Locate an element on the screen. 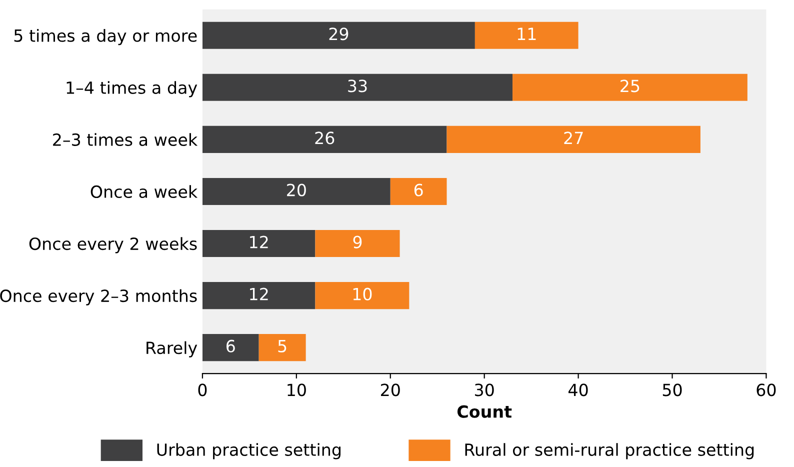 This screenshot has width=794, height=467. y-tick-label: Once every 2 weeks is located at coordinates (113, 245).